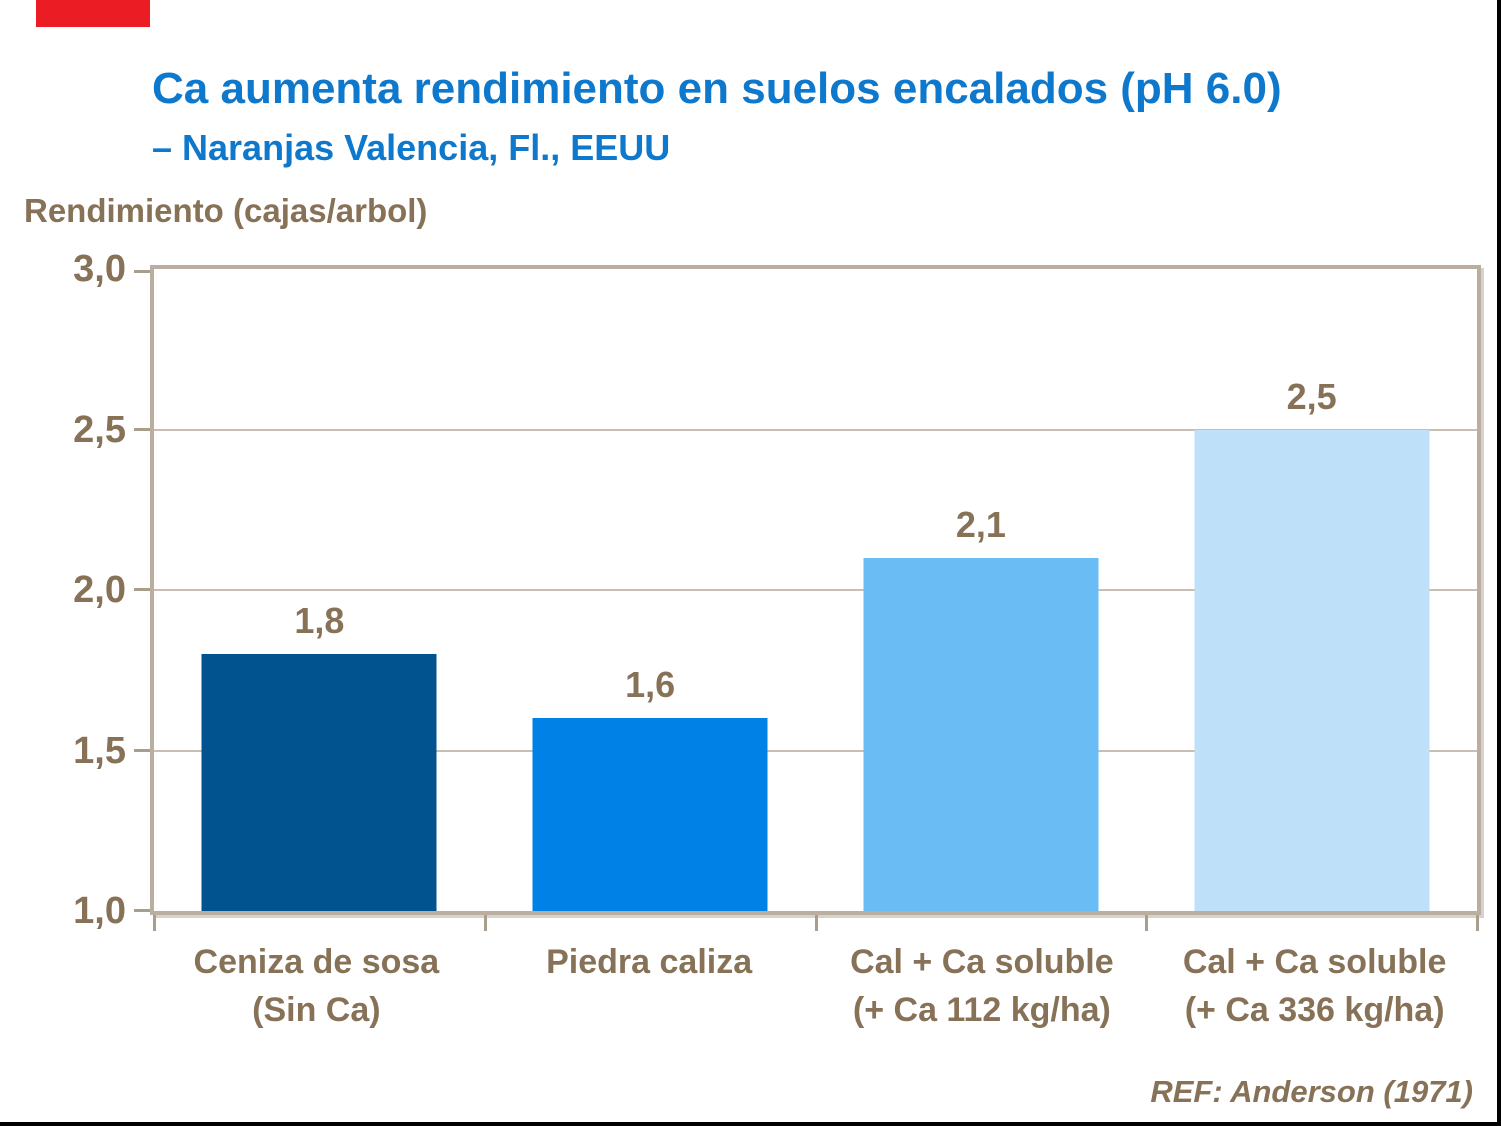 The height and width of the screenshot is (1126, 1501). Describe the element at coordinates (411, 147) in the screenshot. I see `chart-subtitle: – Naranjas Valencia, Fl., EEUU` at that location.